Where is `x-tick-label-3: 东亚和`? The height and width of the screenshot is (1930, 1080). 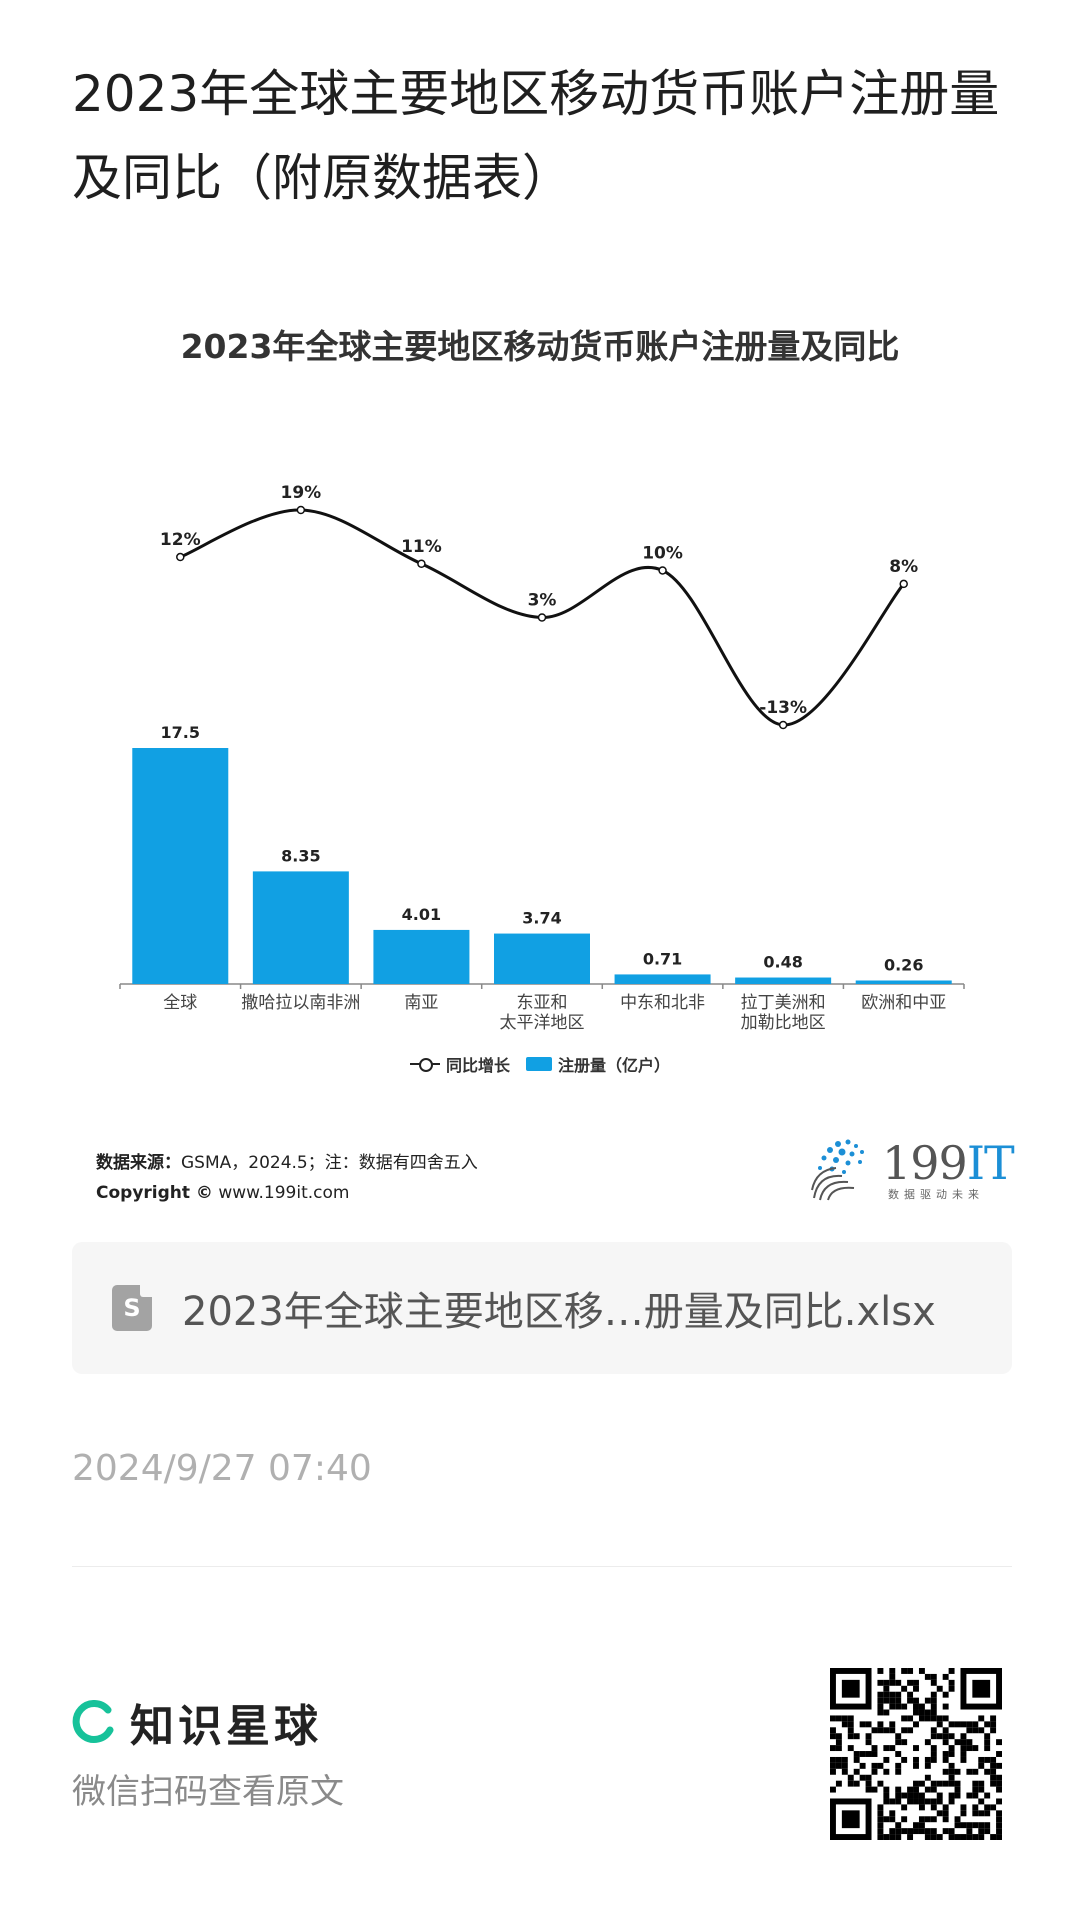 x-tick-label-3: 东亚和 is located at coordinates (542, 1003).